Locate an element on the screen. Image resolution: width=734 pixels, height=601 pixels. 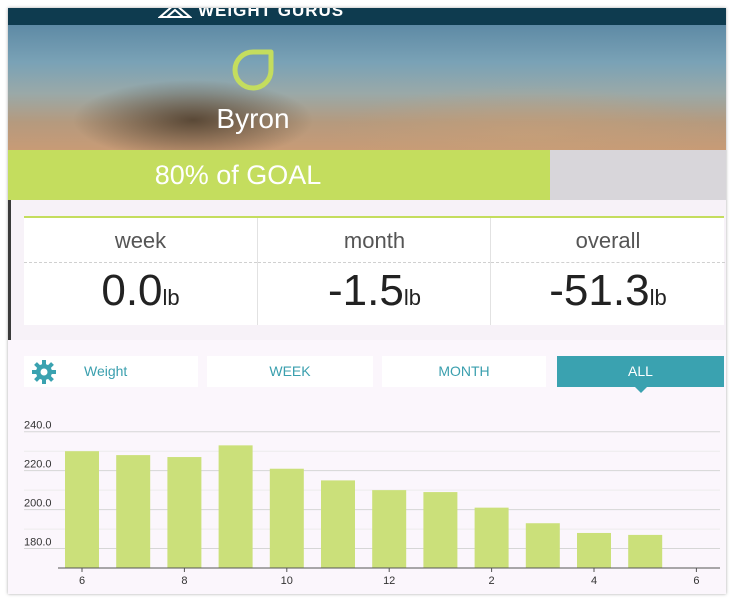
gear-icon is located at coordinates (44, 372).